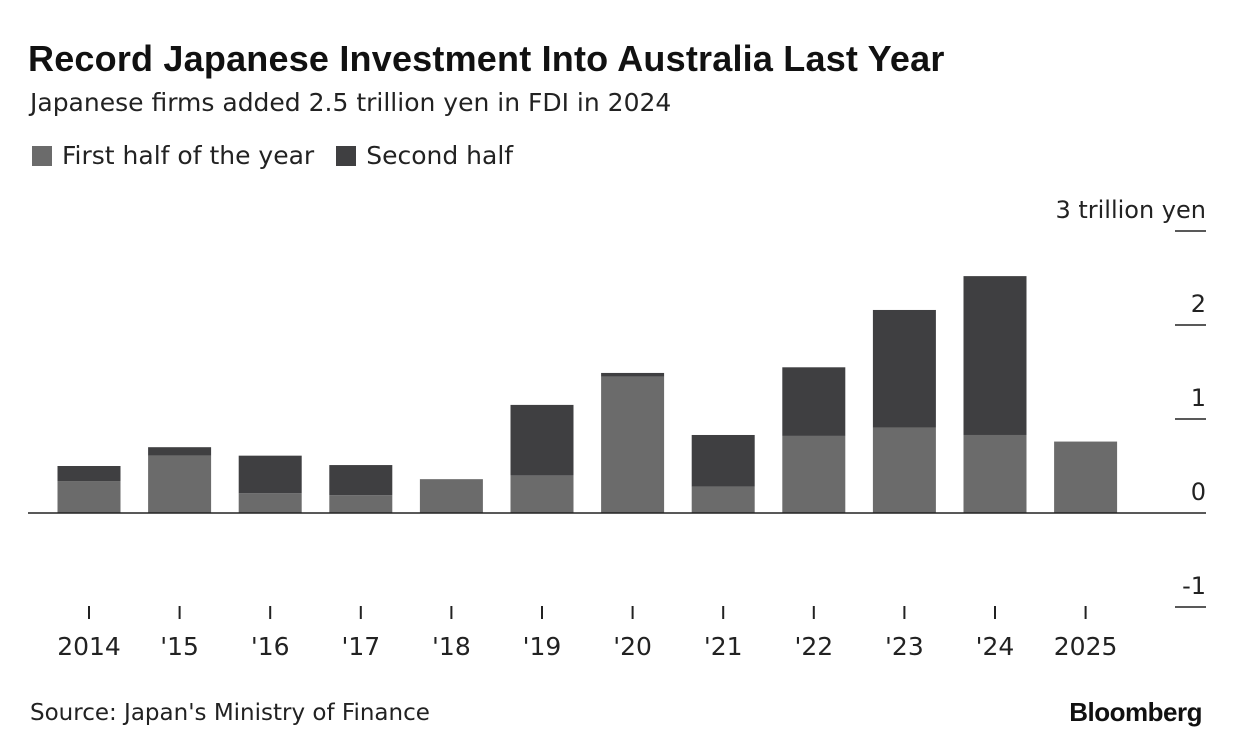  Describe the element at coordinates (813, 646) in the screenshot. I see `x-tick-label: '22` at that location.